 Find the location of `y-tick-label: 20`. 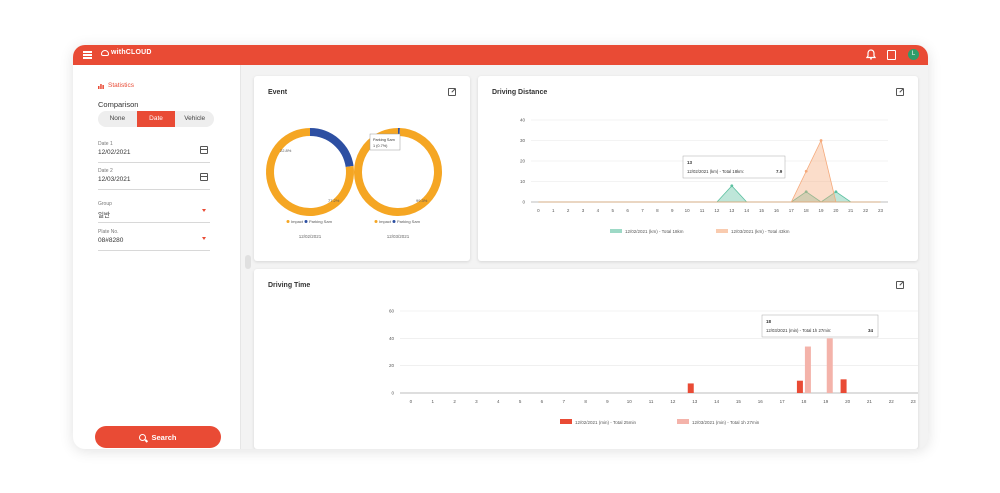

y-tick-label: 20 is located at coordinates (392, 365).